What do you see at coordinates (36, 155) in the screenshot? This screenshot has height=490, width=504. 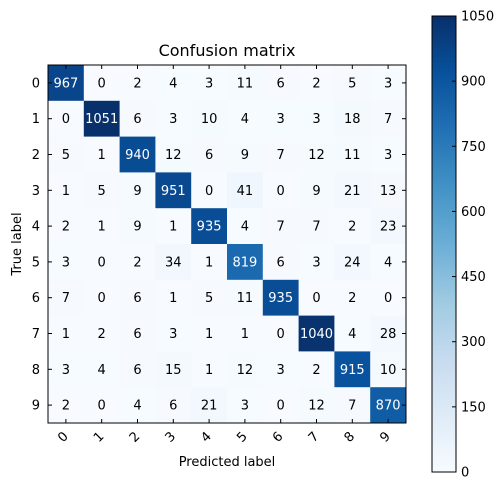 I see `y-tick-label: 2` at bounding box center [36, 155].